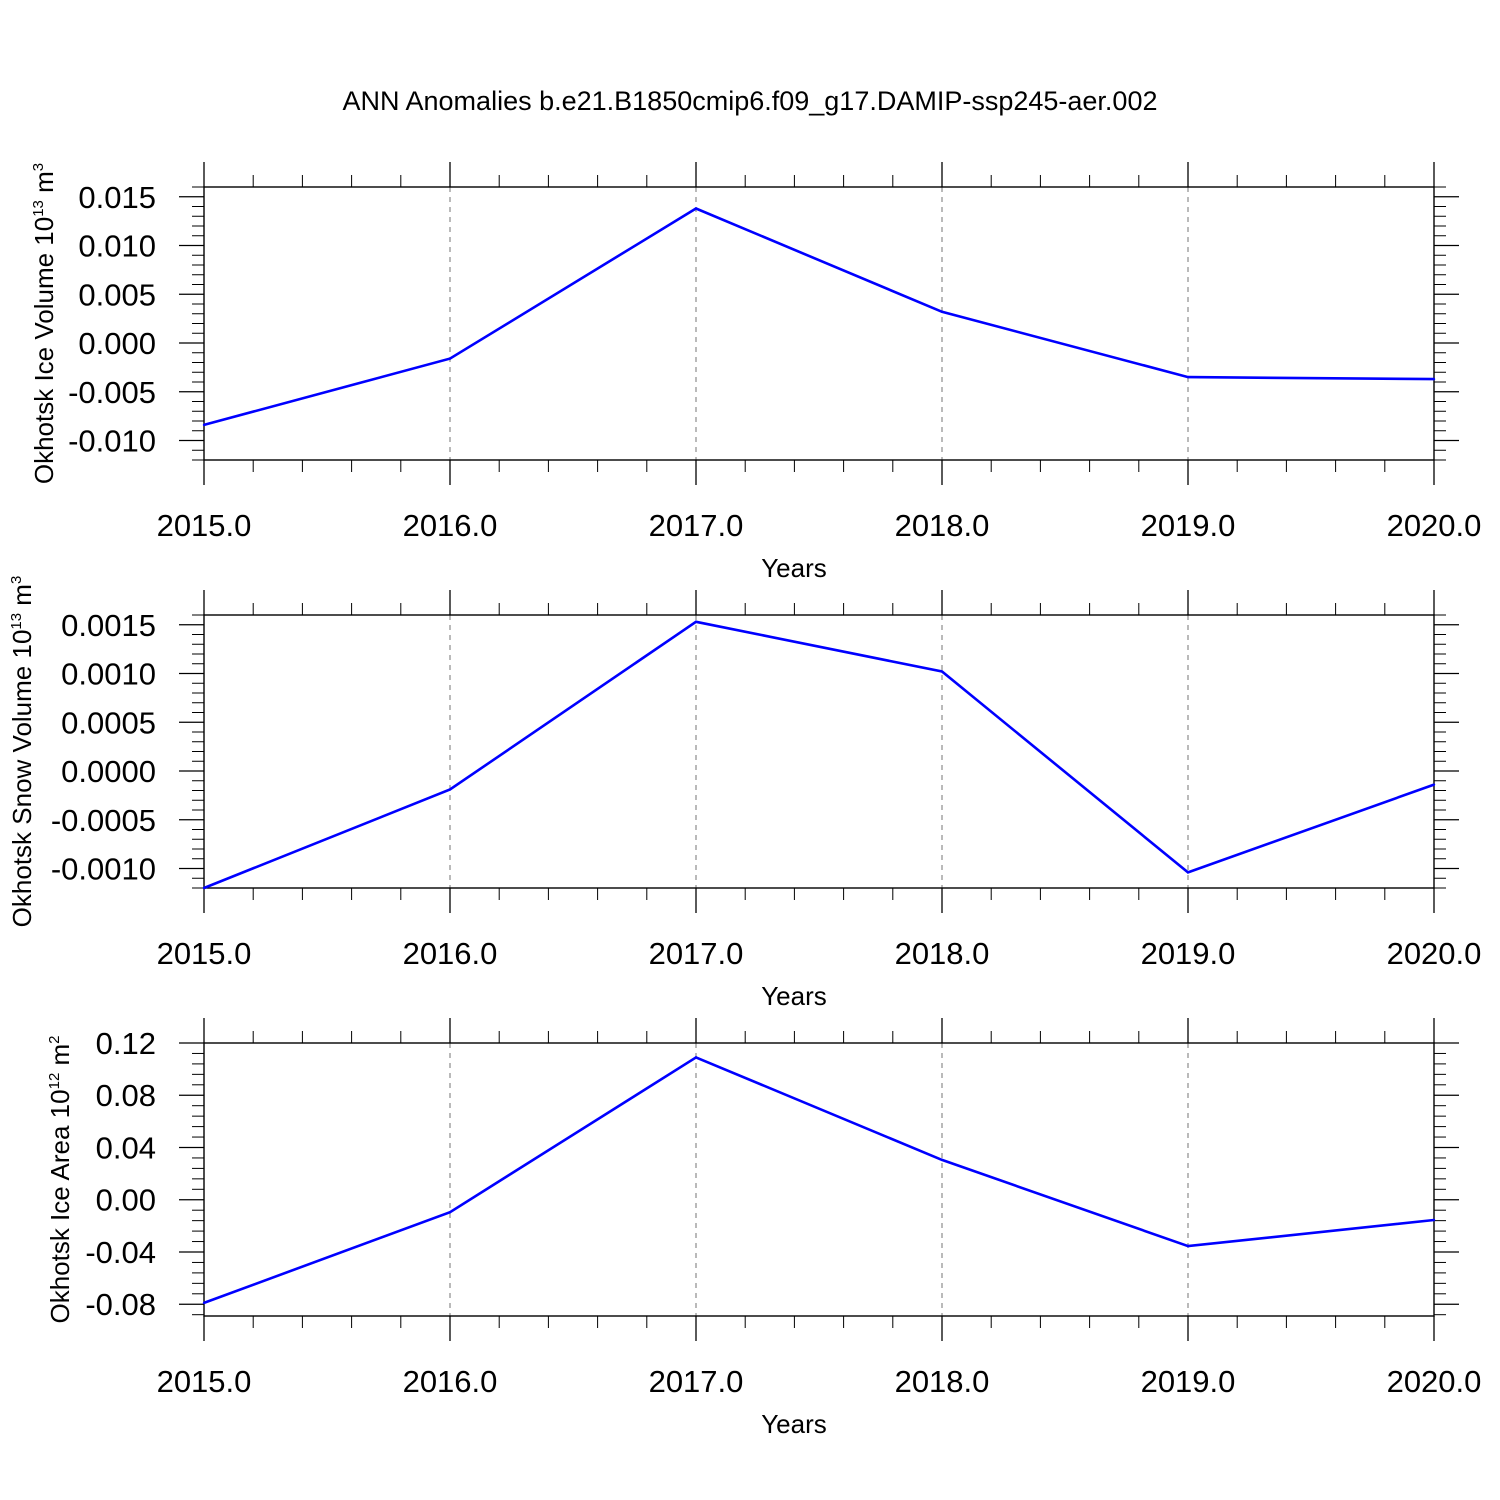  What do you see at coordinates (108, 722) in the screenshot?
I see `y-tick-label: 0.0005` at bounding box center [108, 722].